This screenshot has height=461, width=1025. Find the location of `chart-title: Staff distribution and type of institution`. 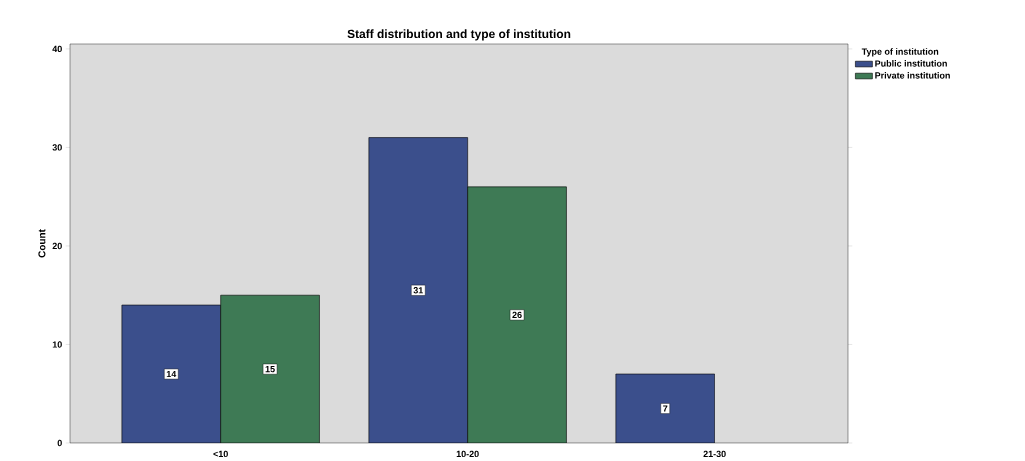

chart-title: Staff distribution and type of institution is located at coordinates (459, 35).